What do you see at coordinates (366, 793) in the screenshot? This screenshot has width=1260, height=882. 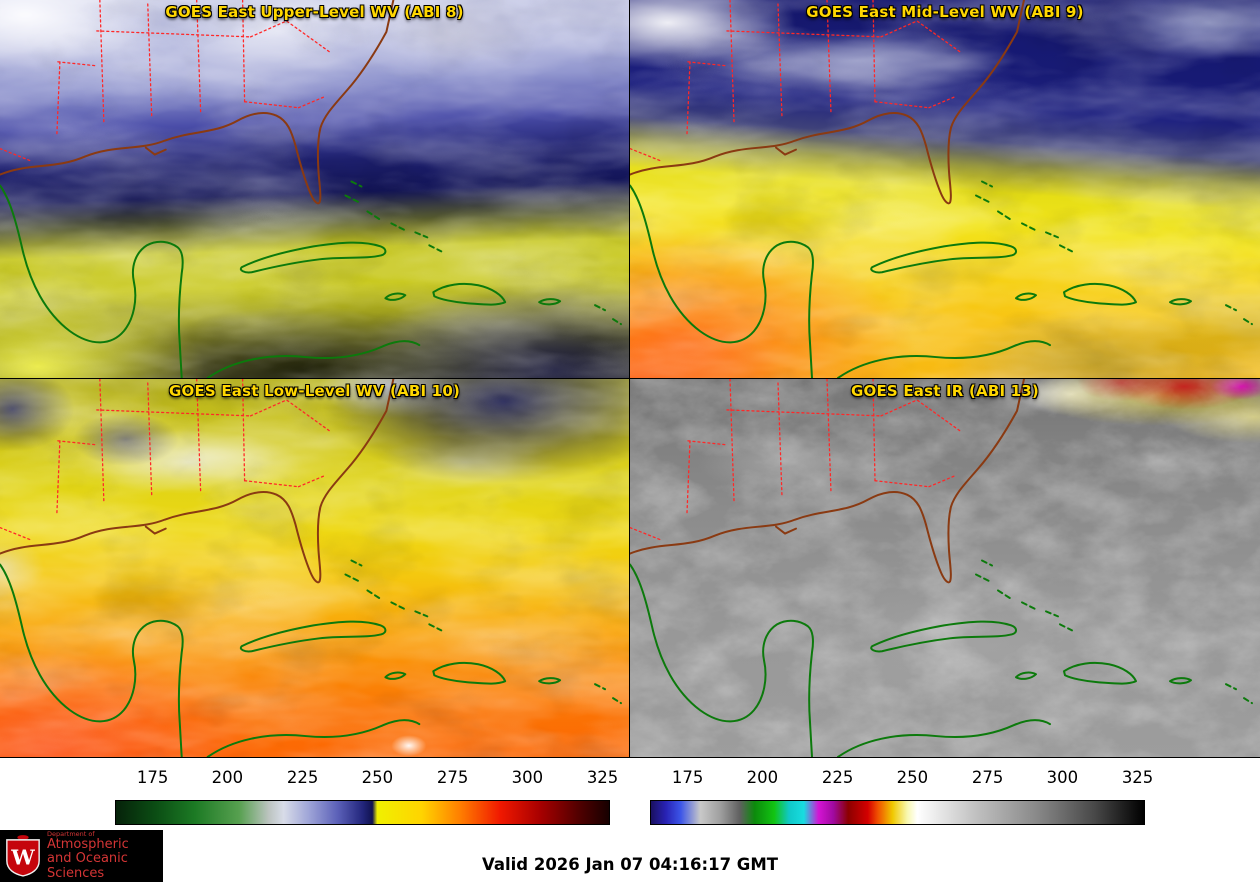 I see `wv-colorbar-group: 175 200 225 250 275 300 325` at bounding box center [366, 793].